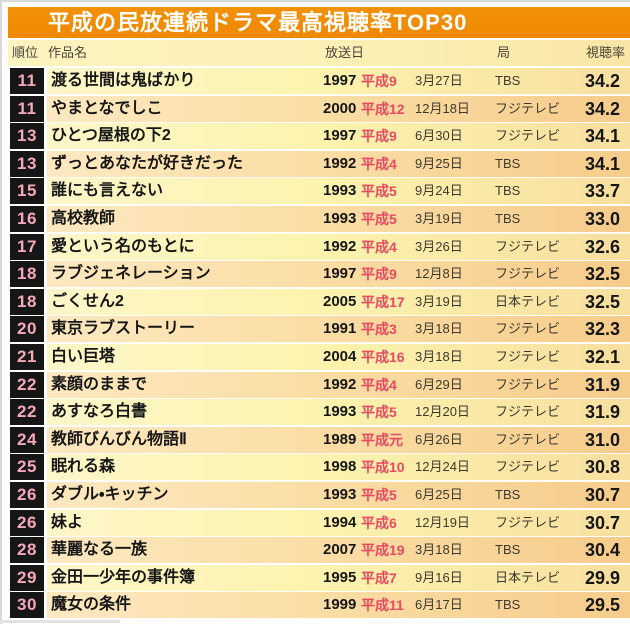 This screenshot has width=630, height=624. Describe the element at coordinates (602, 550) in the screenshot. I see `rating-value: 30.4` at that location.